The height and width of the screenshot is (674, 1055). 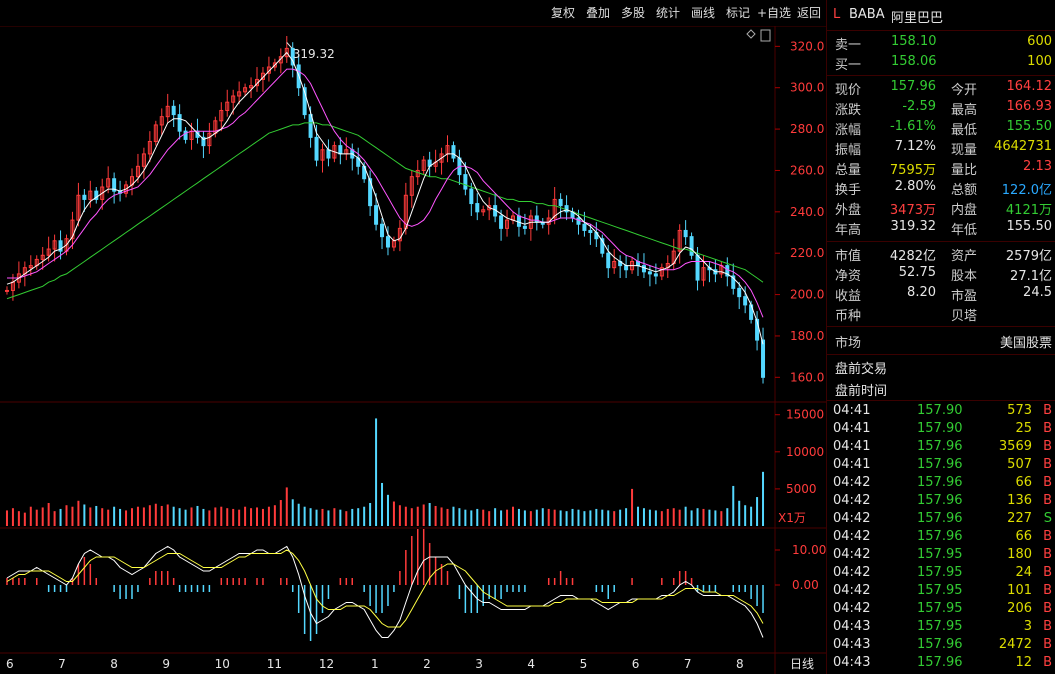 What do you see at coordinates (807, 295) in the screenshot?
I see `price-tick-label: 200.0` at bounding box center [807, 295].